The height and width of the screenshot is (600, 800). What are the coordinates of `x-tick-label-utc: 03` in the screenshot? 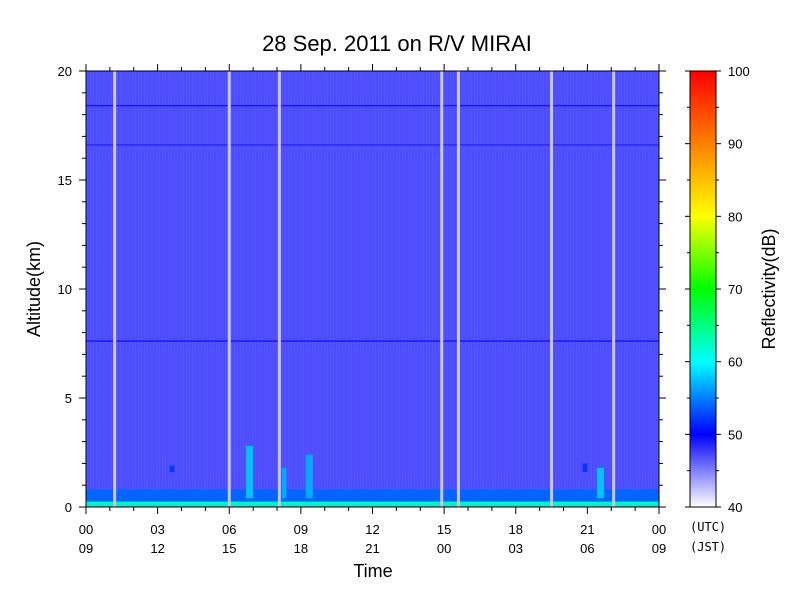 It's located at (157, 529).